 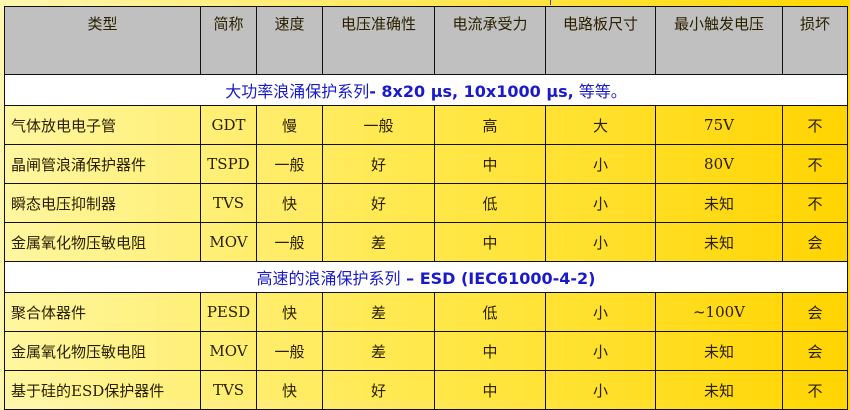 I want to click on section-title: 高速的浪涌保护系列 – ESD (IEC61000-4-2), so click(x=426, y=277).